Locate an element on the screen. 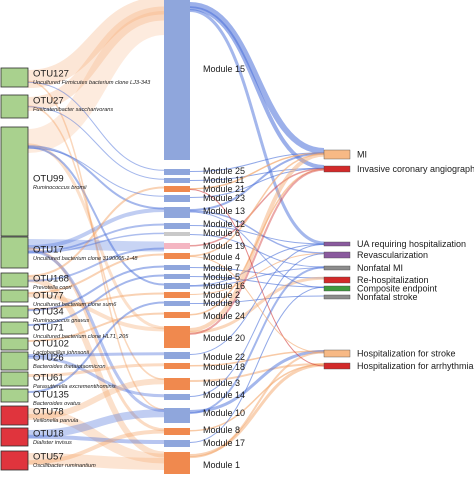  module-label: Module 8 is located at coordinates (221, 430).